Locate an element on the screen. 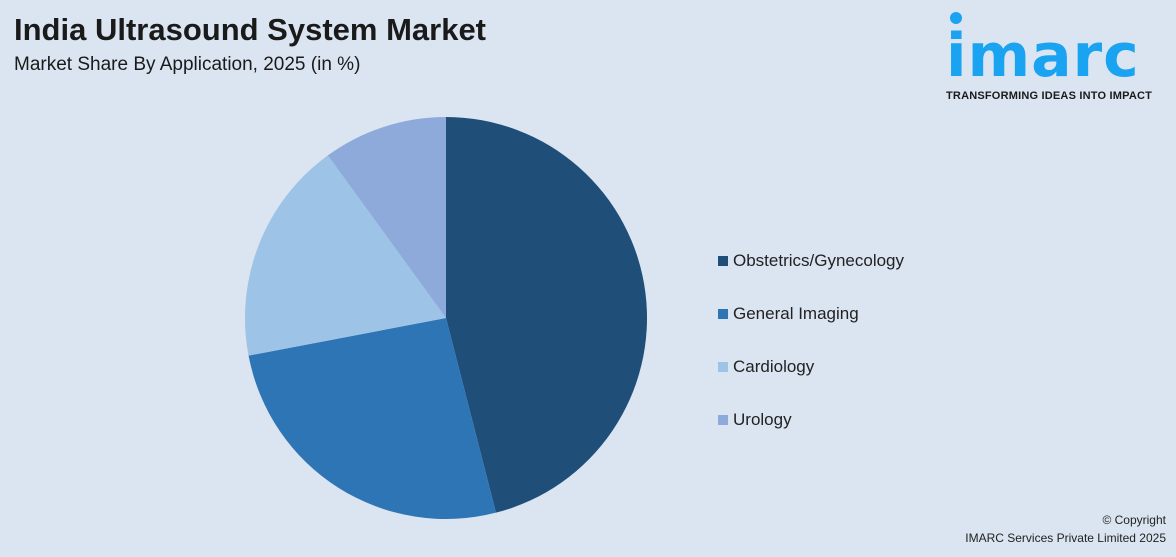  legend-label: Cardiology is located at coordinates (774, 366).